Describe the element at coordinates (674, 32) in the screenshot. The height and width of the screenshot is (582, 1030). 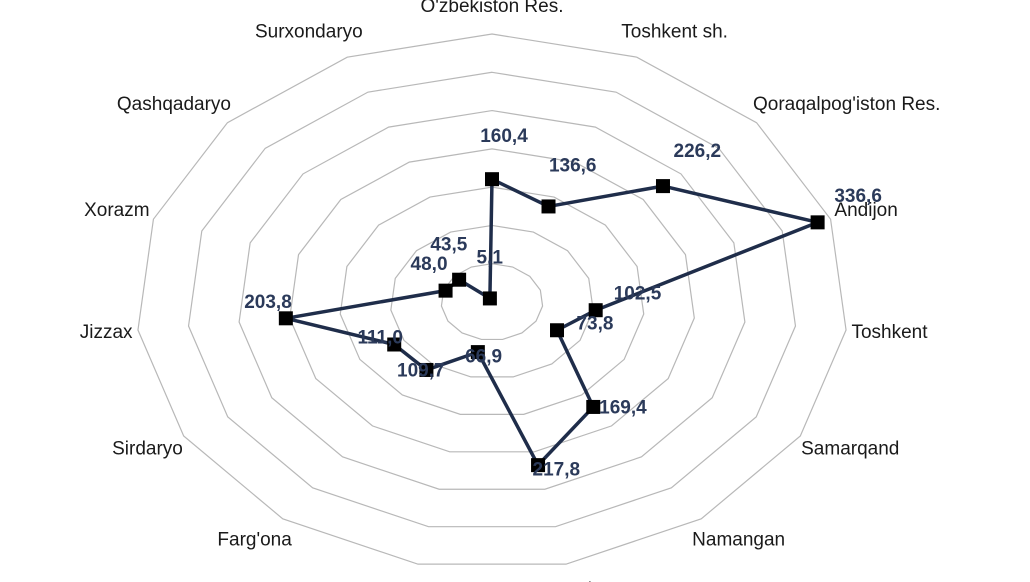
I see `category-label: Toshkent sh.` at that location.